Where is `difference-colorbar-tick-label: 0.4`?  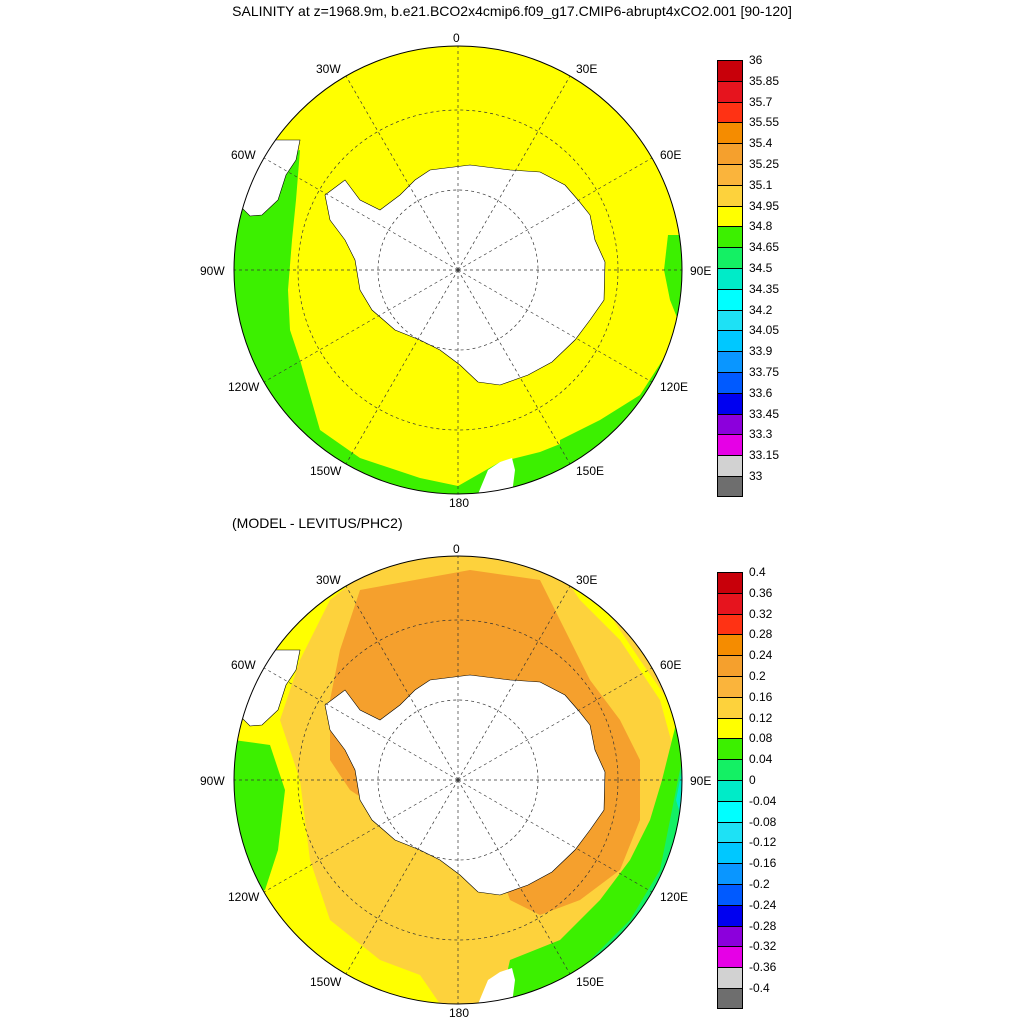
difference-colorbar-tick-label: 0.4 is located at coordinates (757, 572).